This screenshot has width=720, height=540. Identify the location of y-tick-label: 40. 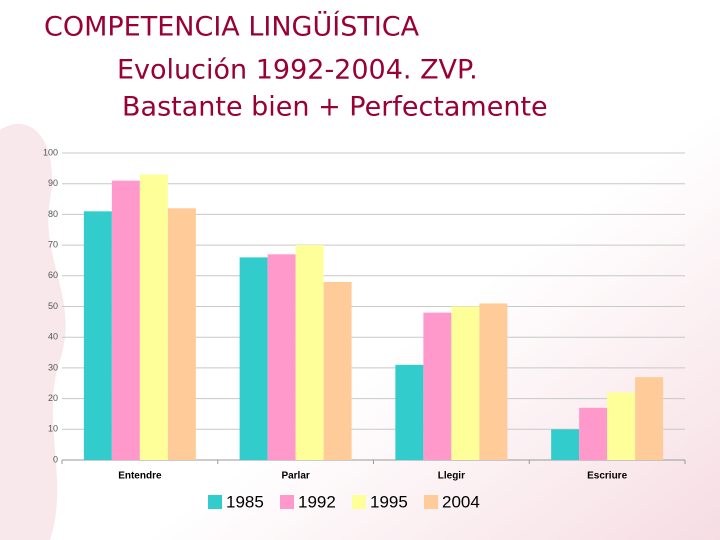
(53, 337).